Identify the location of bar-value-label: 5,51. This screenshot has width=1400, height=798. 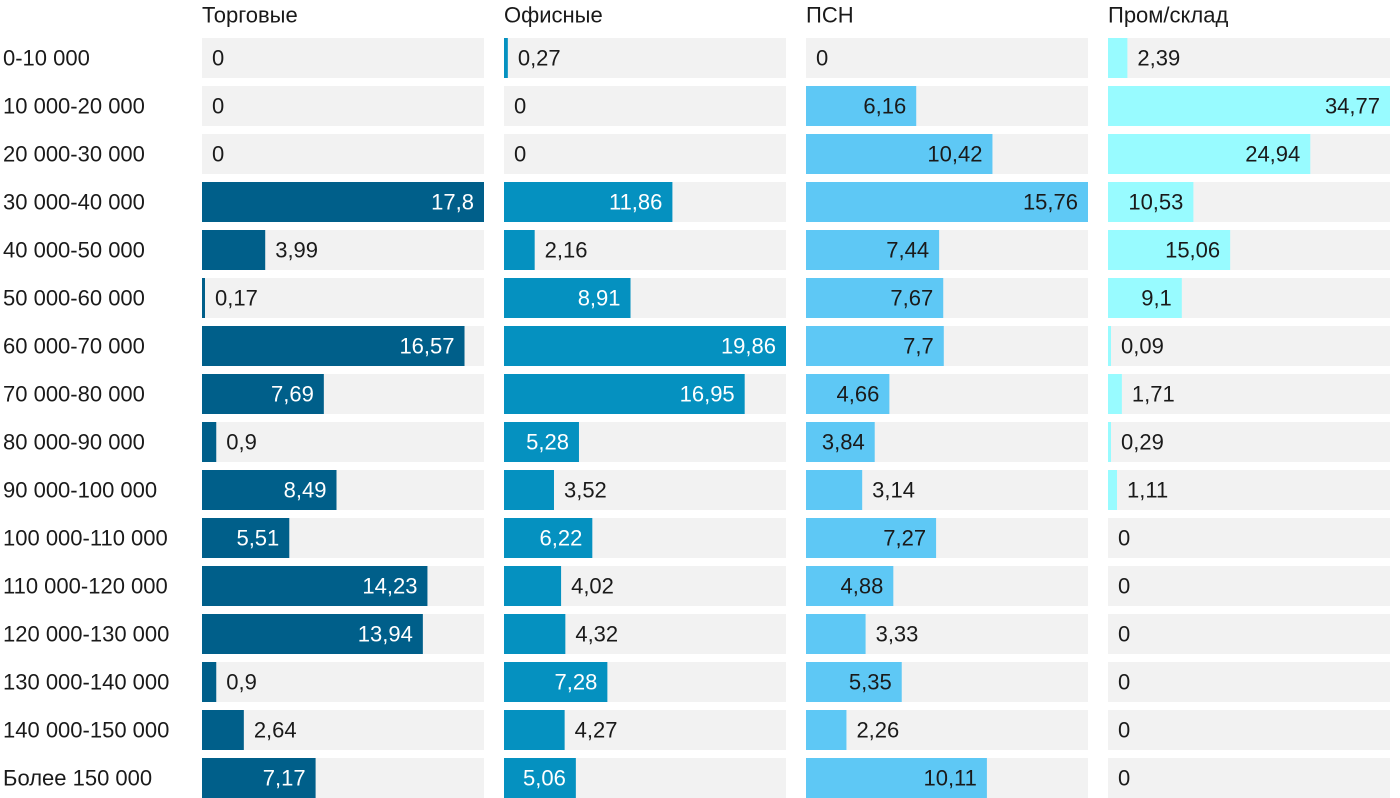
(257, 538).